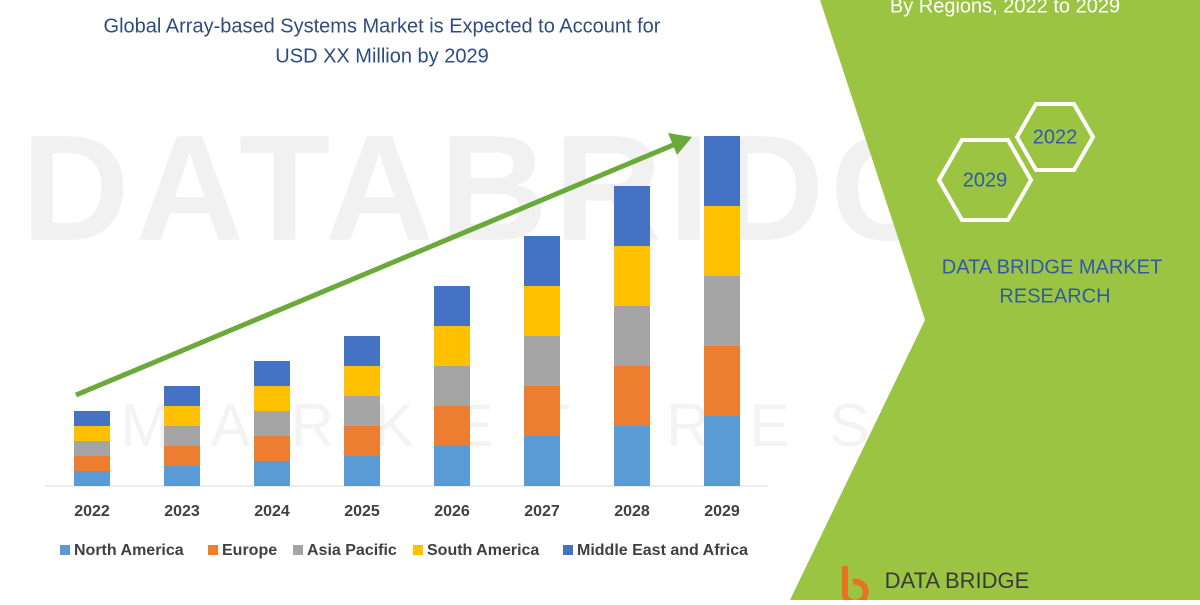  Describe the element at coordinates (957, 580) in the screenshot. I see `logo-text: DATA BRIDGE` at that location.